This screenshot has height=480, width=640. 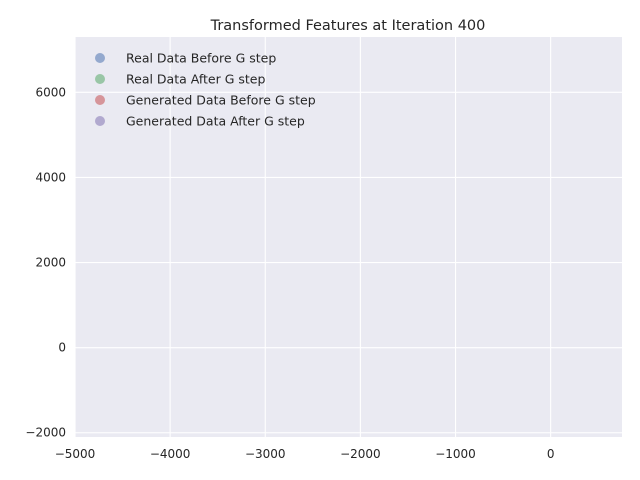 What do you see at coordinates (305, 454) in the screenshot?
I see `x-axis-ticks: −5000 −4000 −3000 −2000 −1000 0` at bounding box center [305, 454].